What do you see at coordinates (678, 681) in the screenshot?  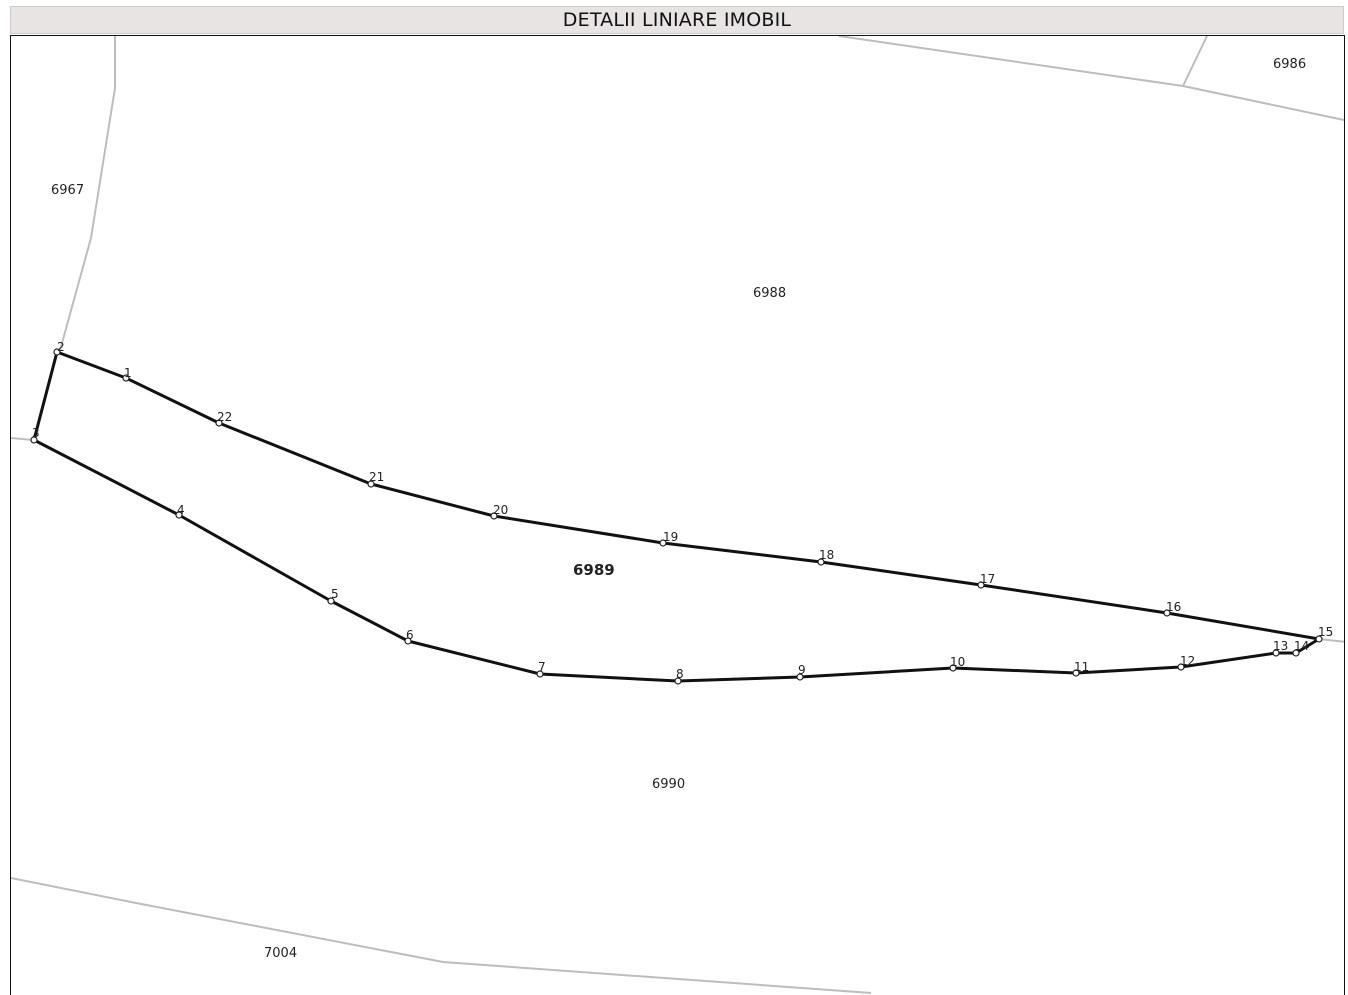 I see `vertex-8-marker` at bounding box center [678, 681].